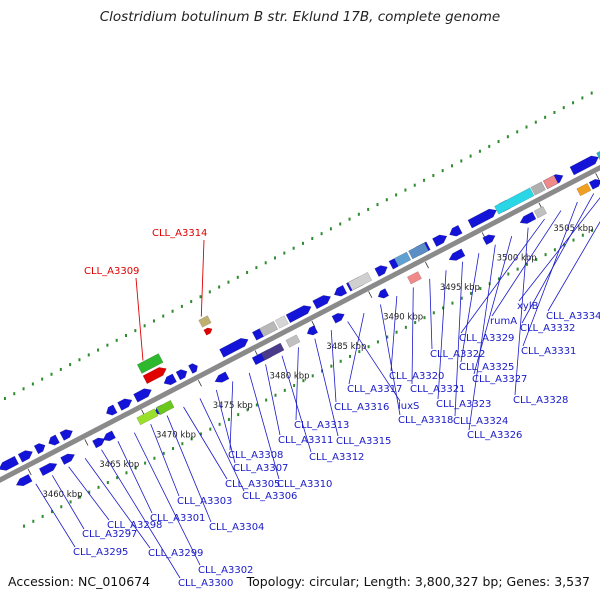  What do you see at coordinates (336, 457) in the screenshot?
I see `gene-label: CLL_A3312` at bounding box center [336, 457].